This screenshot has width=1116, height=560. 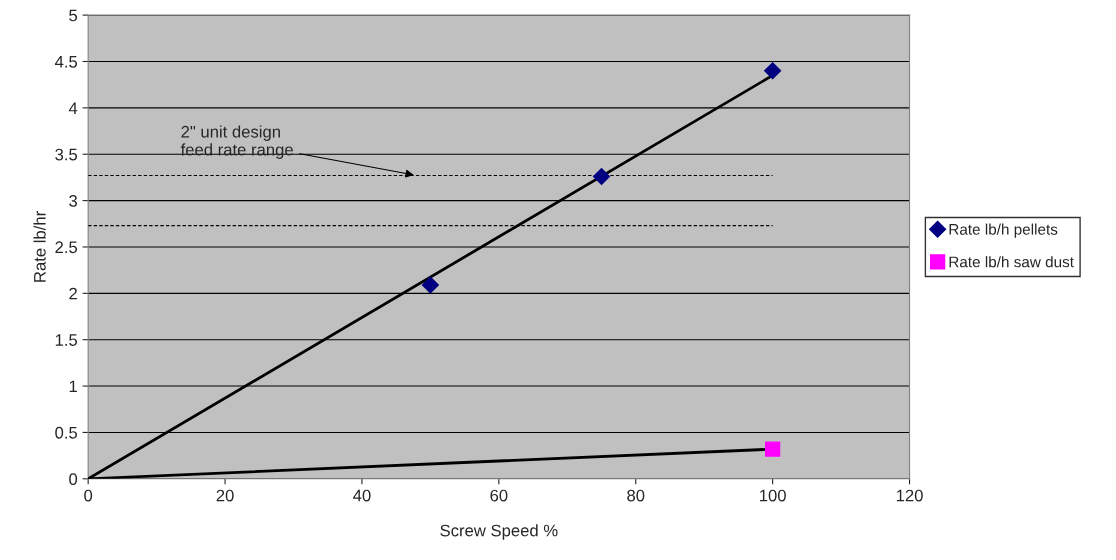 I want to click on x-tick-label: 80, so click(x=636, y=495).